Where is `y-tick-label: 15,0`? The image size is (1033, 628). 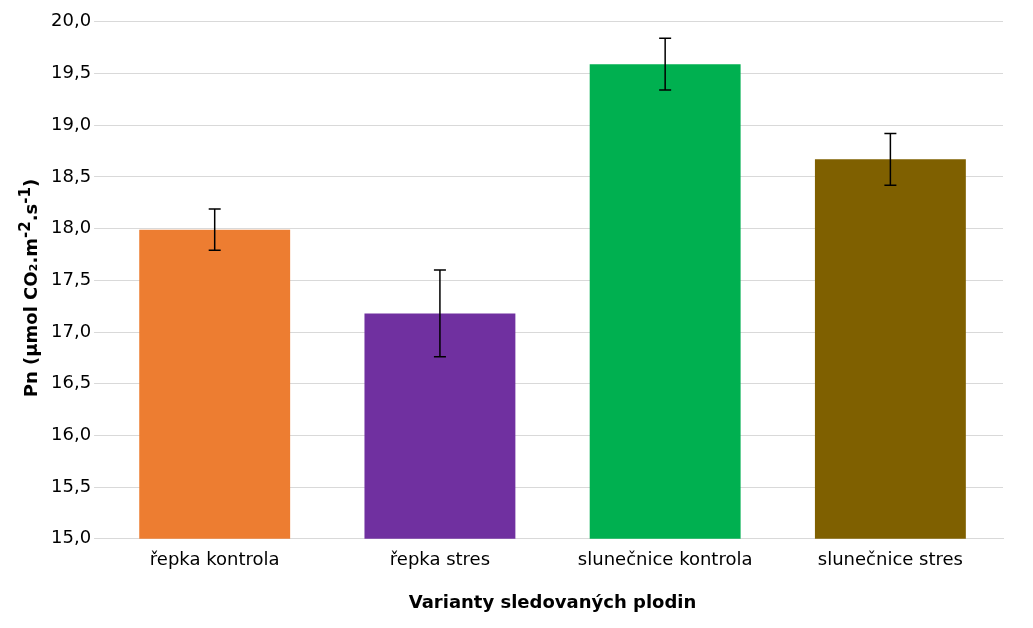
y-tick-label: 15,0 is located at coordinates (71, 537).